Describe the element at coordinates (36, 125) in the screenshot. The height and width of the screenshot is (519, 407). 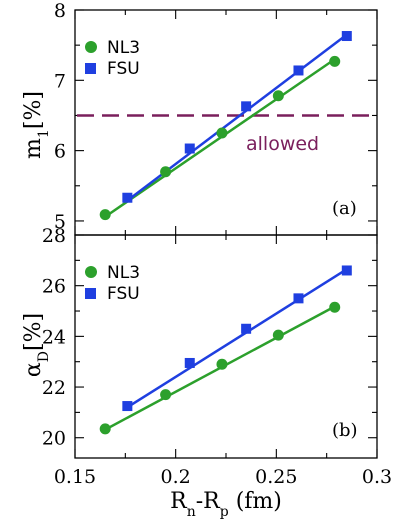
I see `y-axis-label-a: m1[%]` at that location.